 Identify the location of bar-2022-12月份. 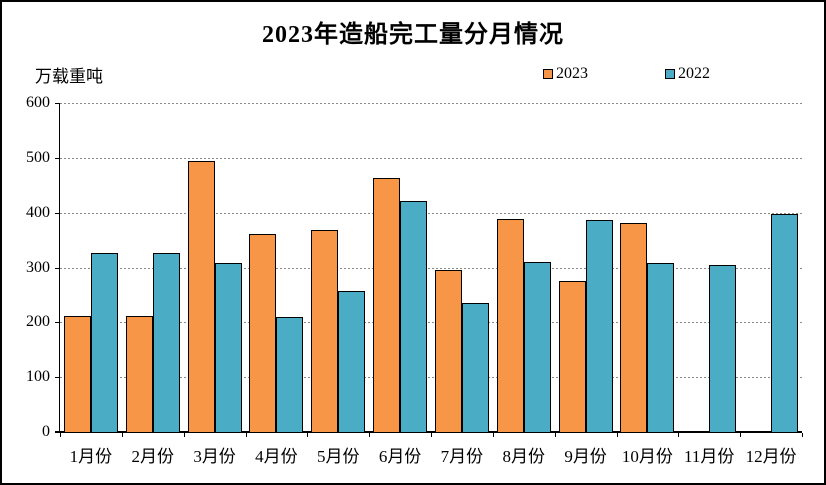
(785, 323).